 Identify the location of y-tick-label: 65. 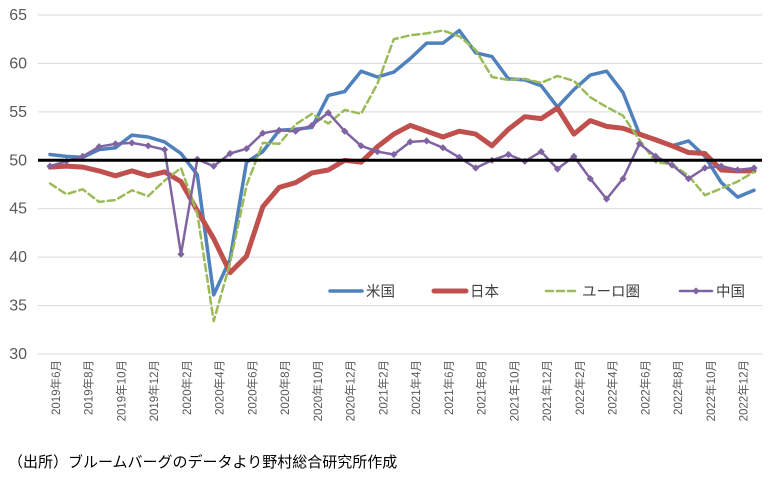
(18, 15).